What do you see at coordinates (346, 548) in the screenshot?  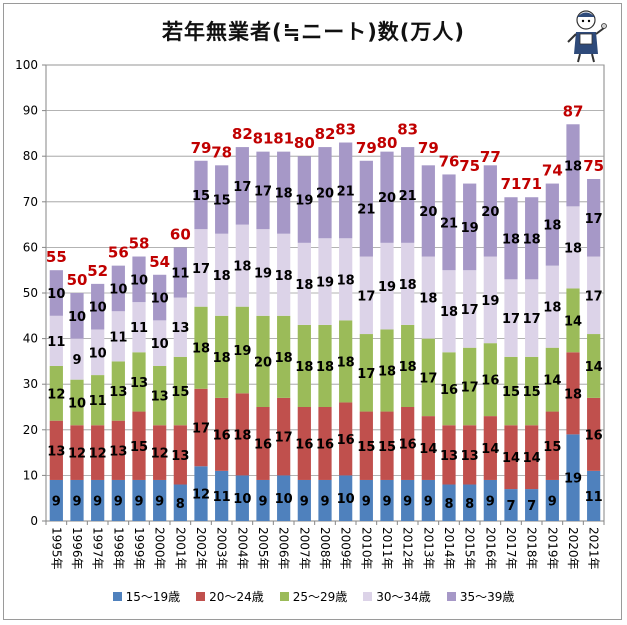 I see `x-tick-label: 2009年` at bounding box center [346, 548].